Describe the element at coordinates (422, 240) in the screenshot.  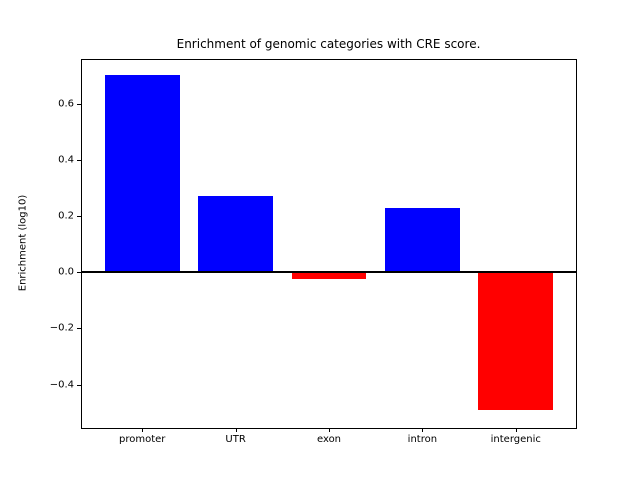
I see `bar-intron` at that location.